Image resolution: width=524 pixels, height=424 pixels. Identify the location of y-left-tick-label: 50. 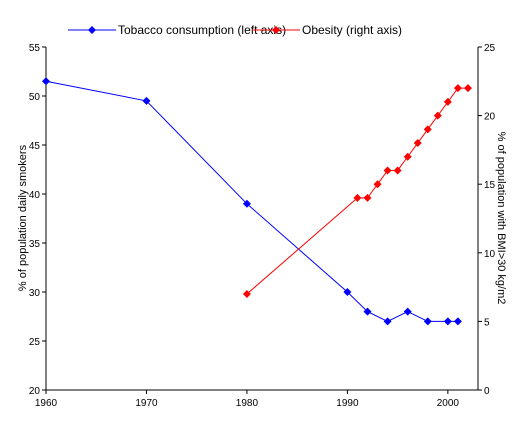
(35, 97).